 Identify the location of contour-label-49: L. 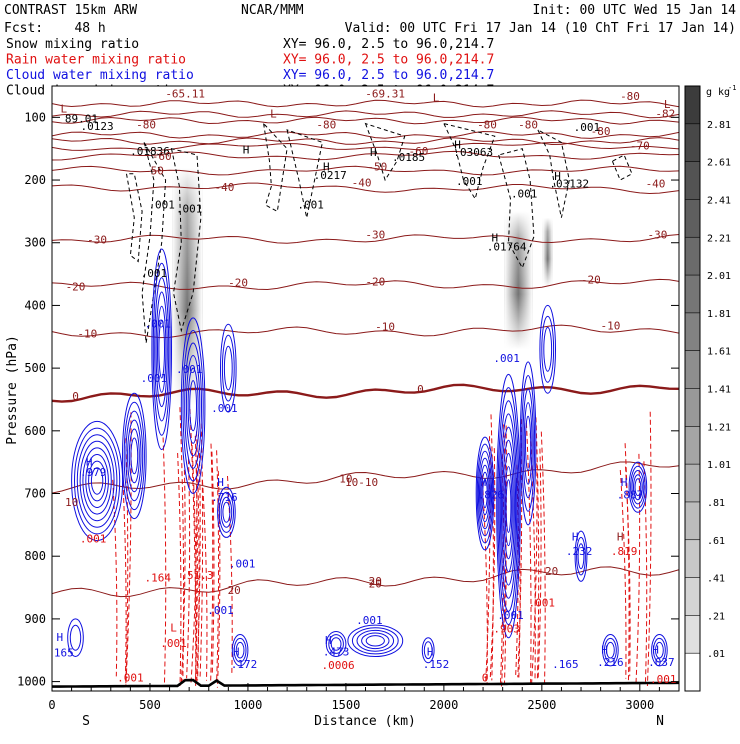
(436, 98).